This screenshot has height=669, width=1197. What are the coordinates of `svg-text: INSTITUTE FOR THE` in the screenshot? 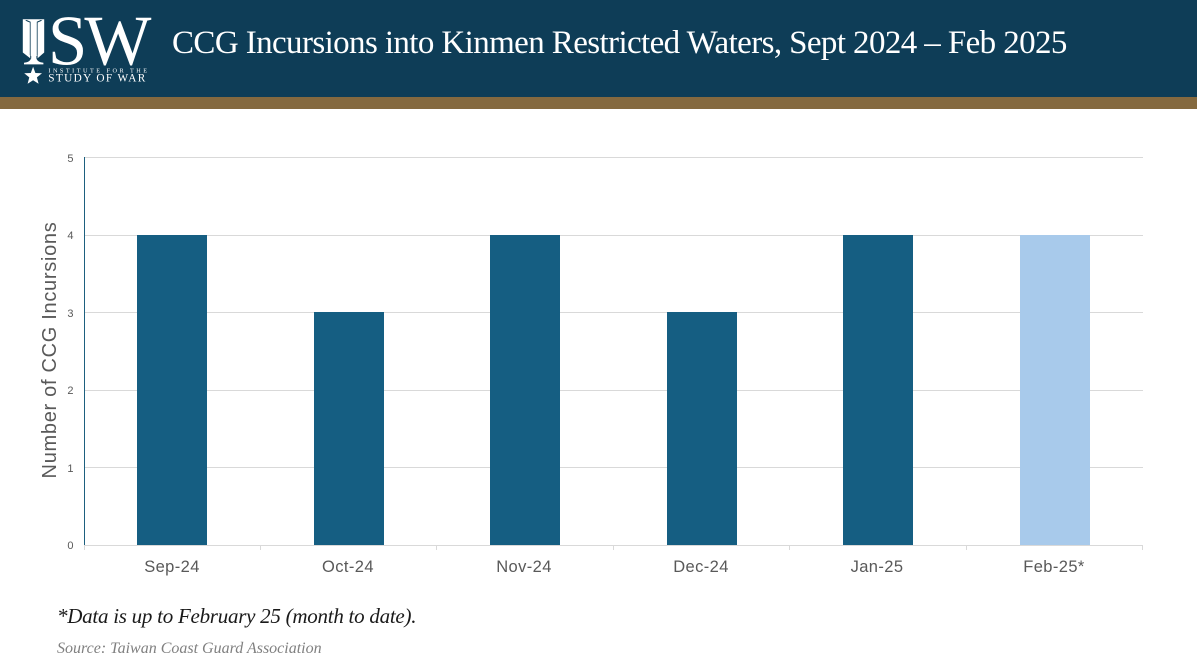 It's located at (98, 71).